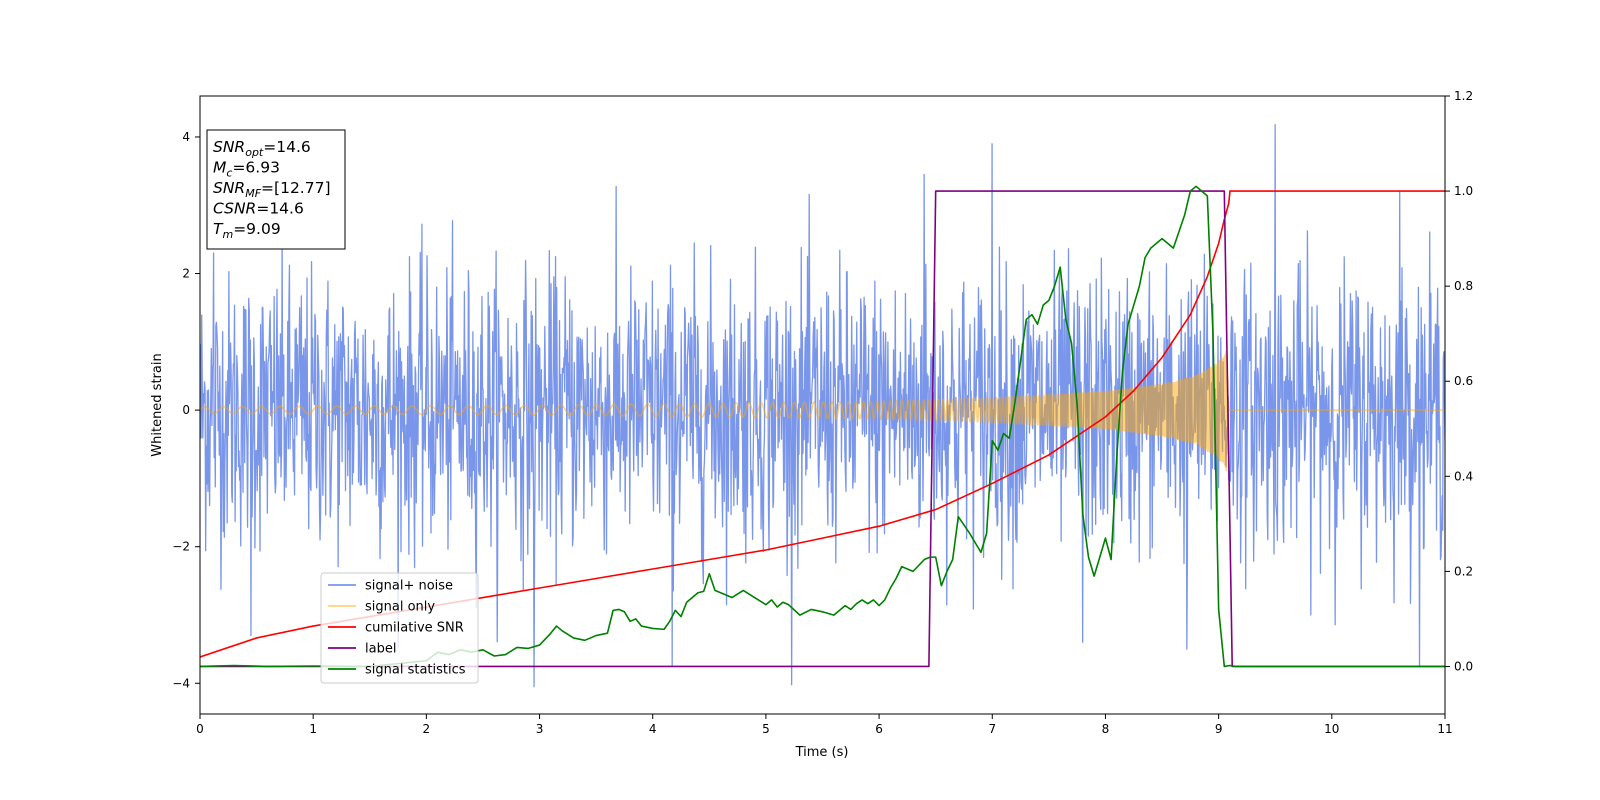  I want to click on y-right-tick-label: 1.0, so click(1463, 191).